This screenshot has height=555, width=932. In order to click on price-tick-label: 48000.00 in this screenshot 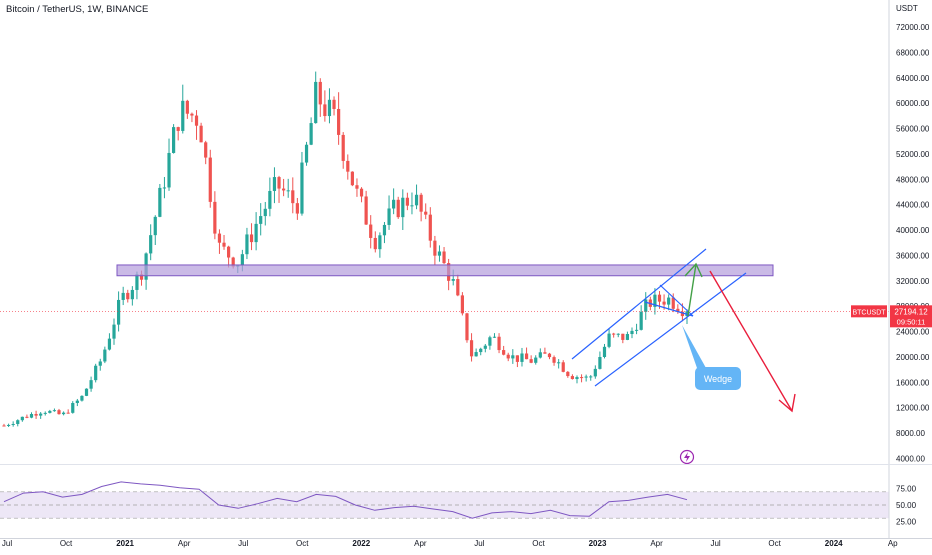, I will do `click(913, 179)`.